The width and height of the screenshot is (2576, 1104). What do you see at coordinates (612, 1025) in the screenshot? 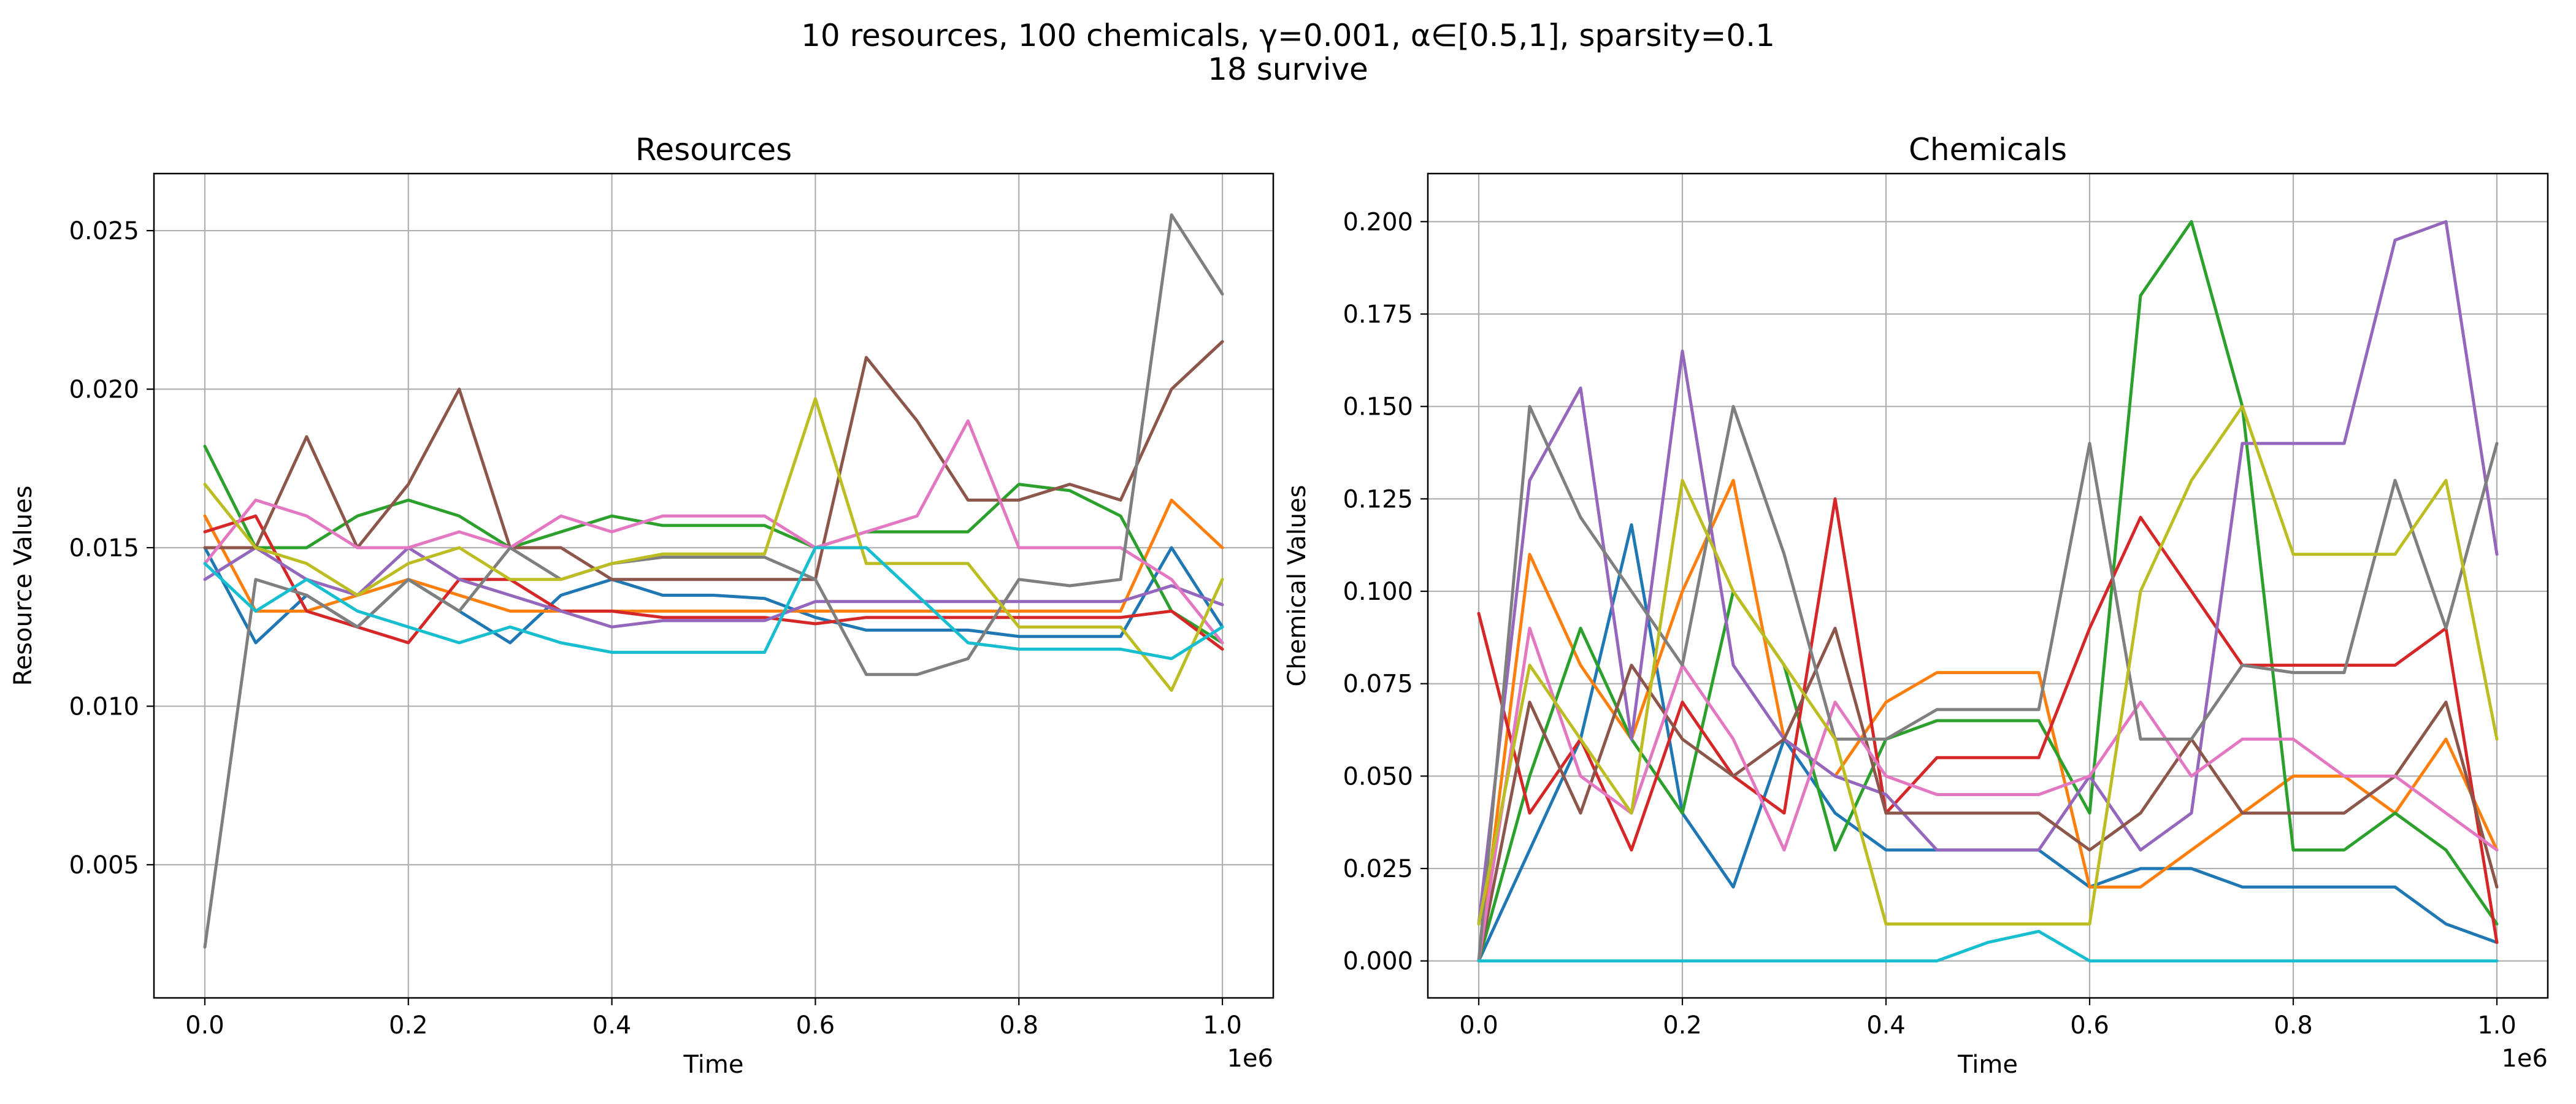
I see `resources-x-tick-label: 0.4` at bounding box center [612, 1025].